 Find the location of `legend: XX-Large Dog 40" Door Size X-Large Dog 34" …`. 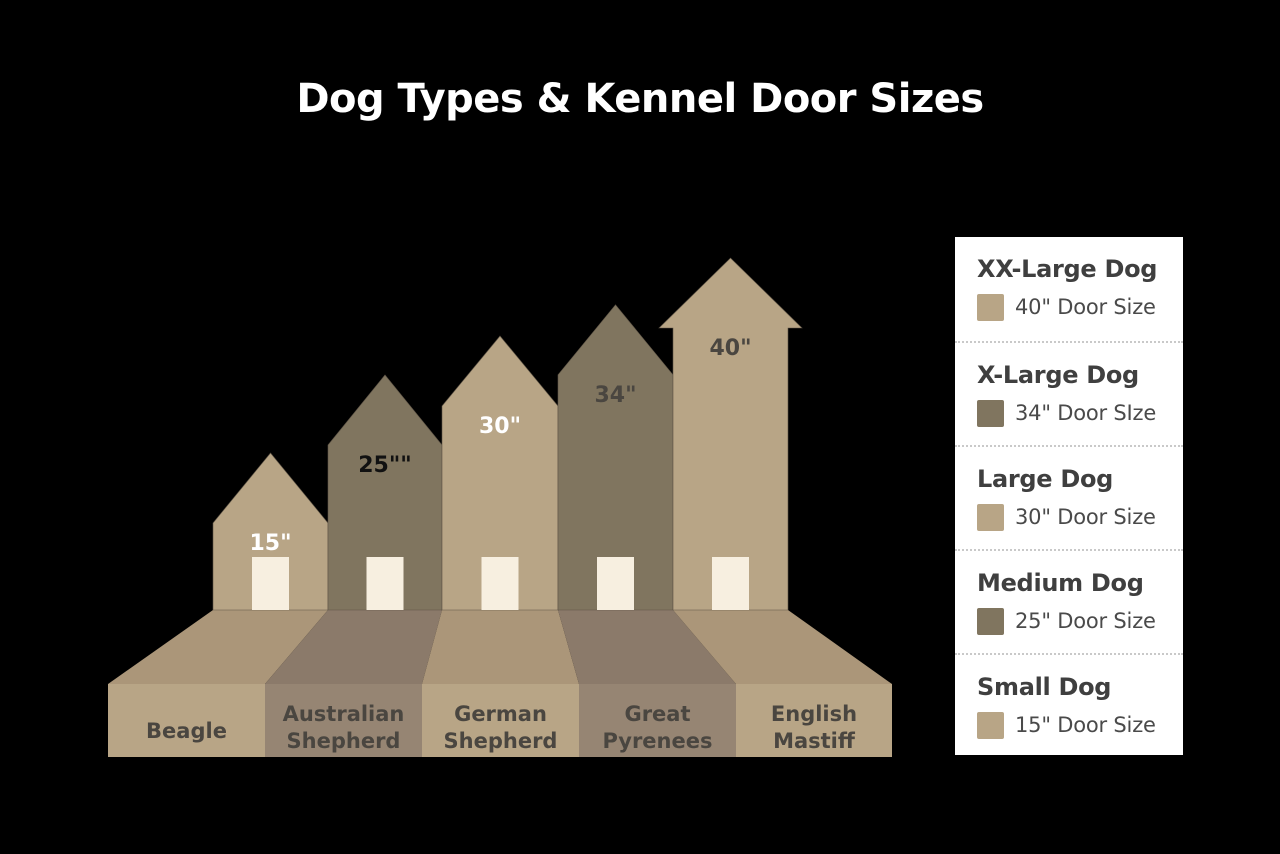

legend: XX-Large Dog 40" Door Size X-Large Dog 34" … is located at coordinates (1069, 496).